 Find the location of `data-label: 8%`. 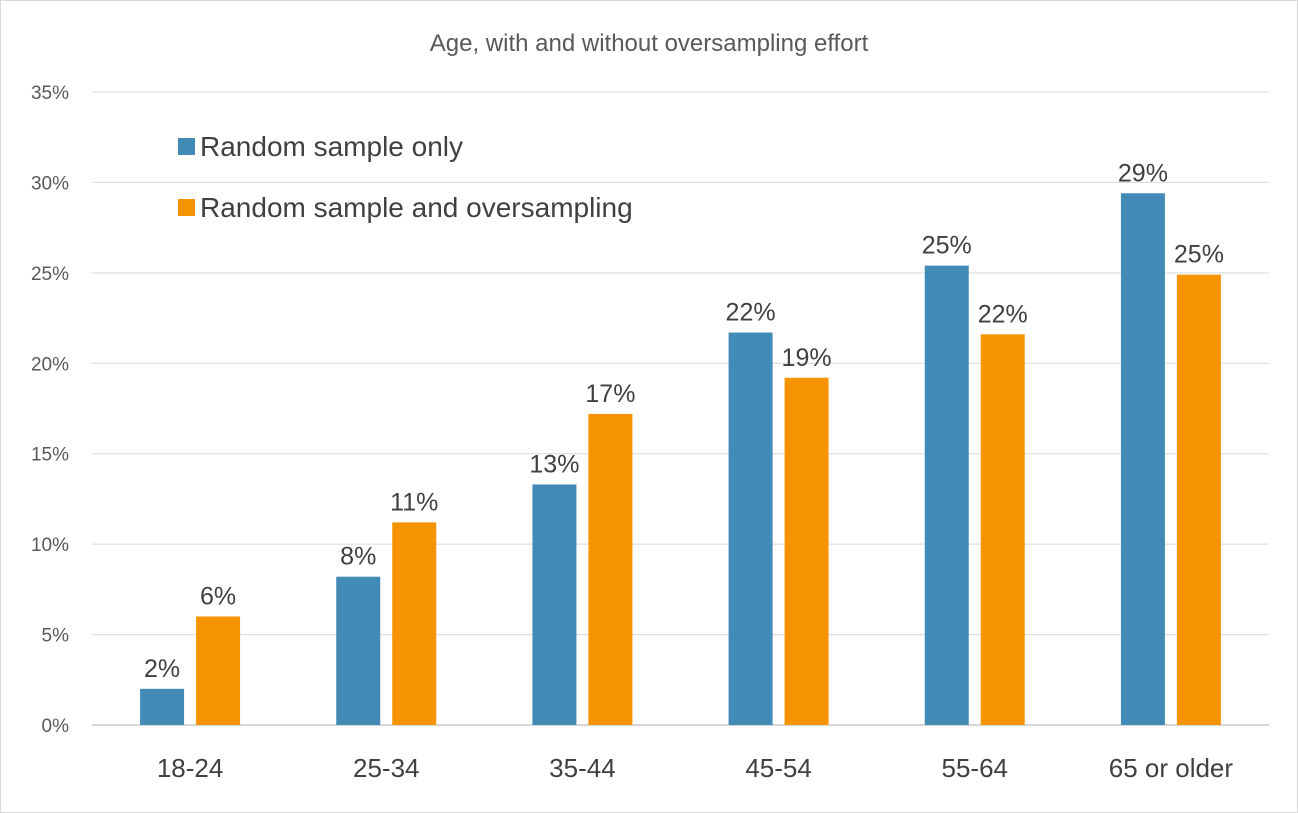

data-label: 8% is located at coordinates (358, 557).